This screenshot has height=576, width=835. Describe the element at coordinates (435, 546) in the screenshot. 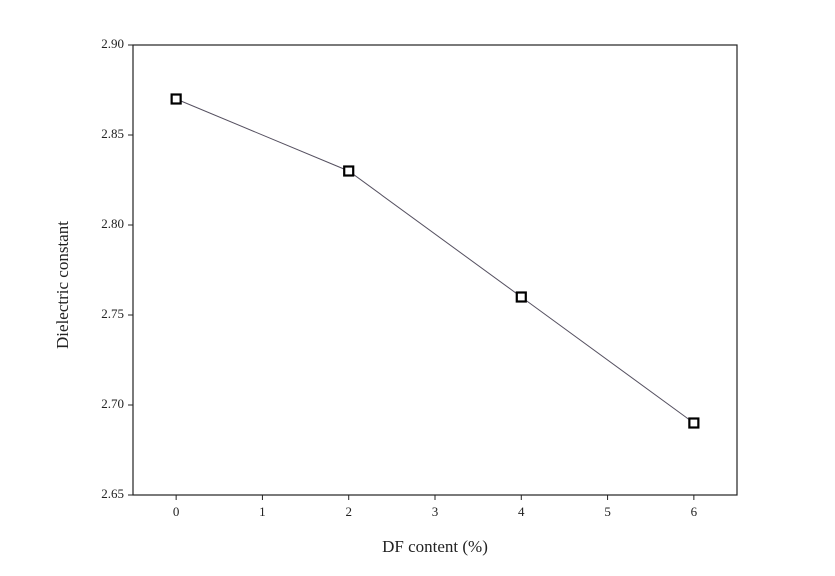

I see `x-axis-title: DF content (%)` at that location.